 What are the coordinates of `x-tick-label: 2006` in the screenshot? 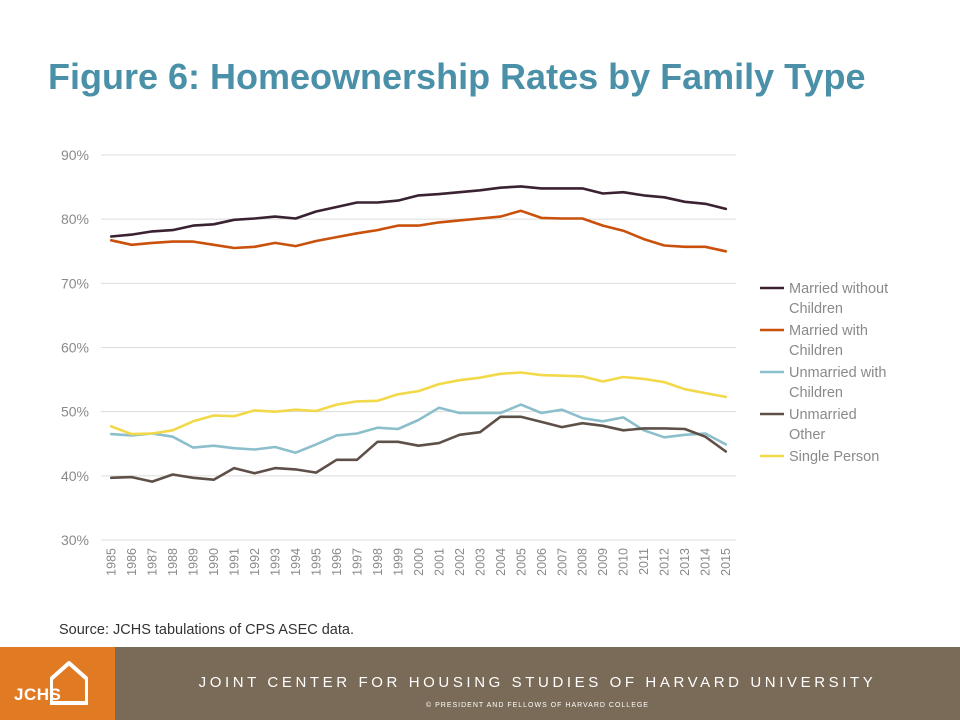 It's located at (542, 562).